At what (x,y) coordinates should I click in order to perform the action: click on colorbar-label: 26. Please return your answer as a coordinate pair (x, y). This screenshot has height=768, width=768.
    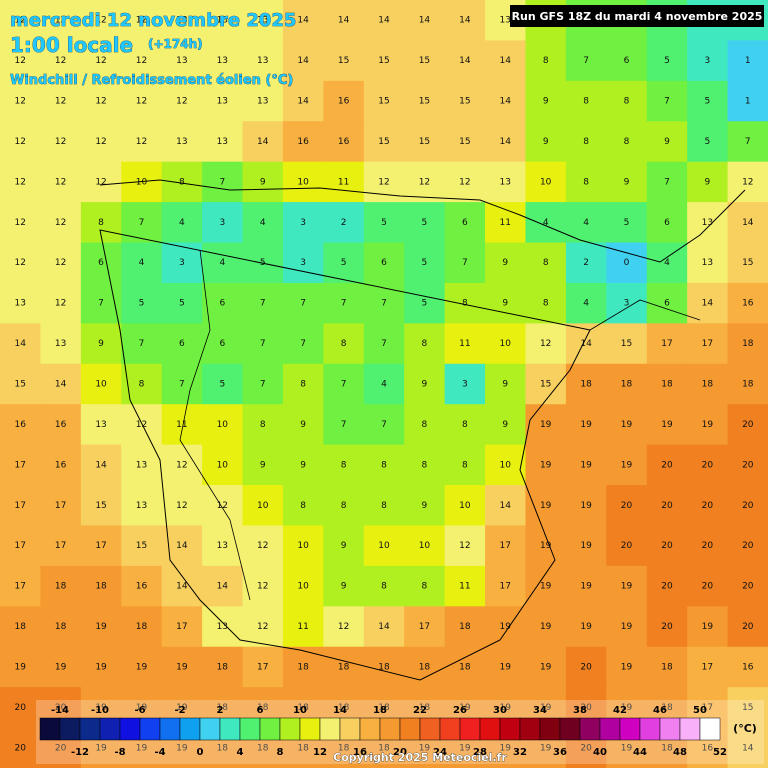
    Looking at the image, I should click on (460, 710).